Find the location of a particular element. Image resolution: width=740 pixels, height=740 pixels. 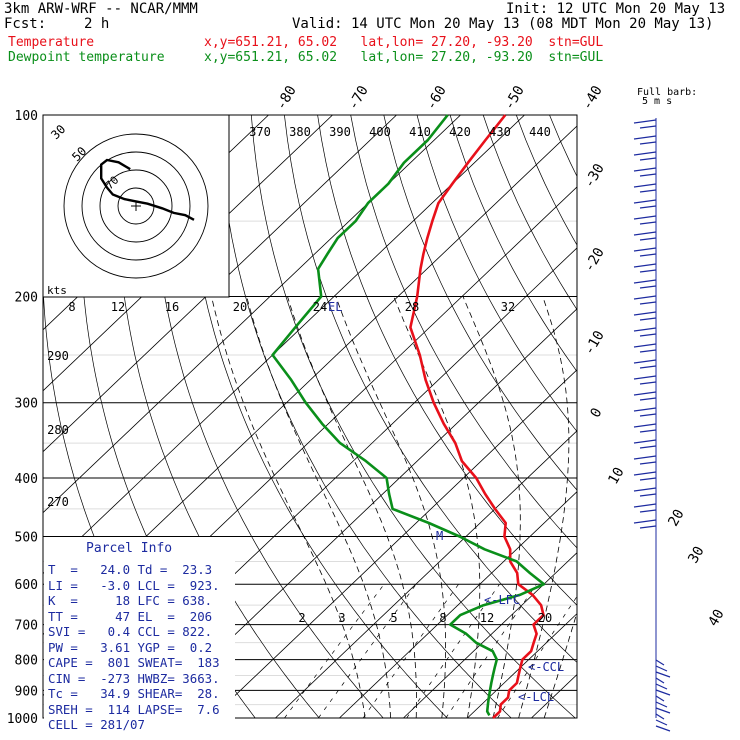

wind-scale-label-20: 20 is located at coordinates (240, 307).